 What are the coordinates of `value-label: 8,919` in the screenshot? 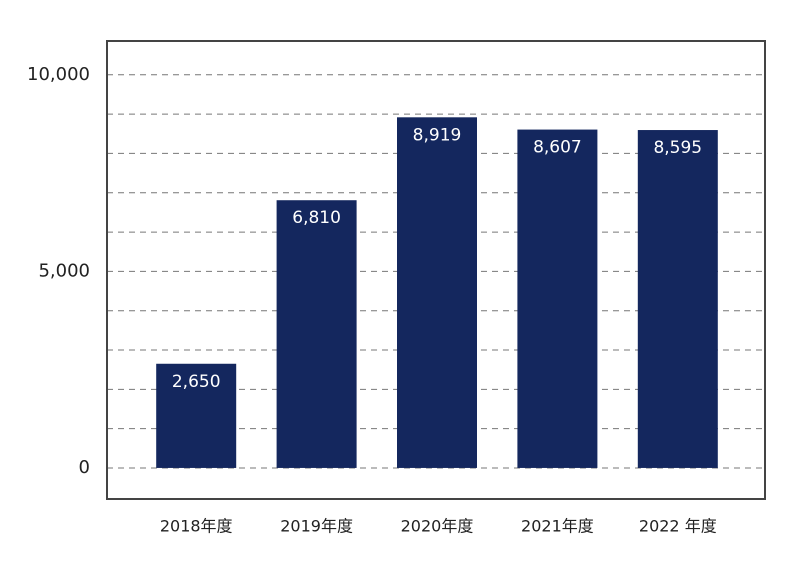 It's located at (437, 135).